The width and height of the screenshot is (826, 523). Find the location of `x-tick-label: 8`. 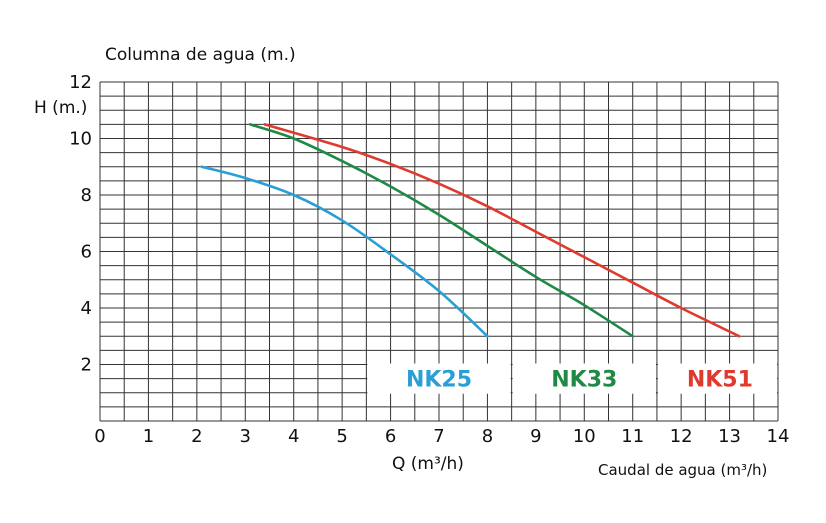

x-tick-label: 8 is located at coordinates (487, 436).